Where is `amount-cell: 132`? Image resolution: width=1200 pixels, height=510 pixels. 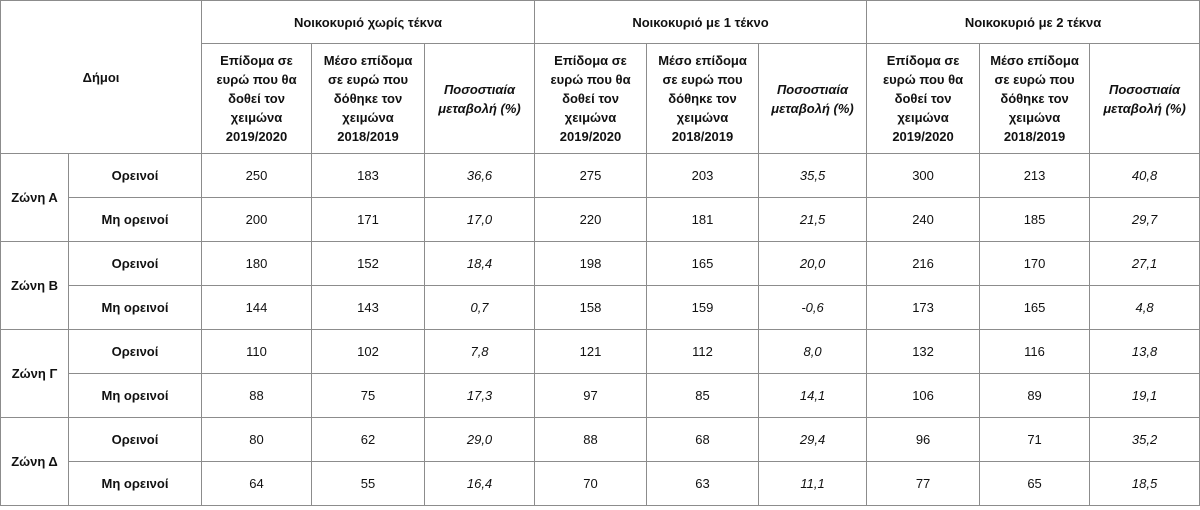
amount-cell: 132 is located at coordinates (923, 351).